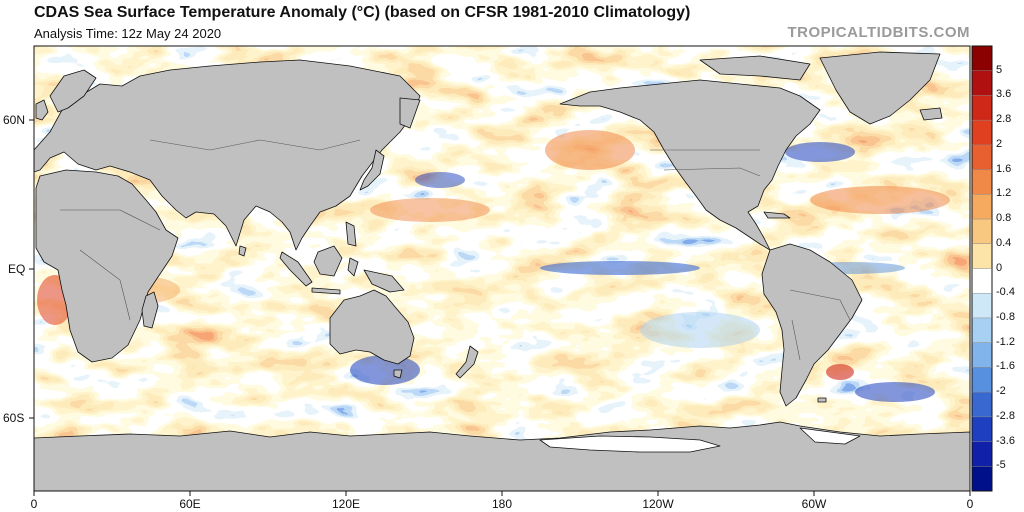 The image size is (1024, 512). Describe the element at coordinates (822, 400) in the screenshot. I see `falkland-islands` at that location.